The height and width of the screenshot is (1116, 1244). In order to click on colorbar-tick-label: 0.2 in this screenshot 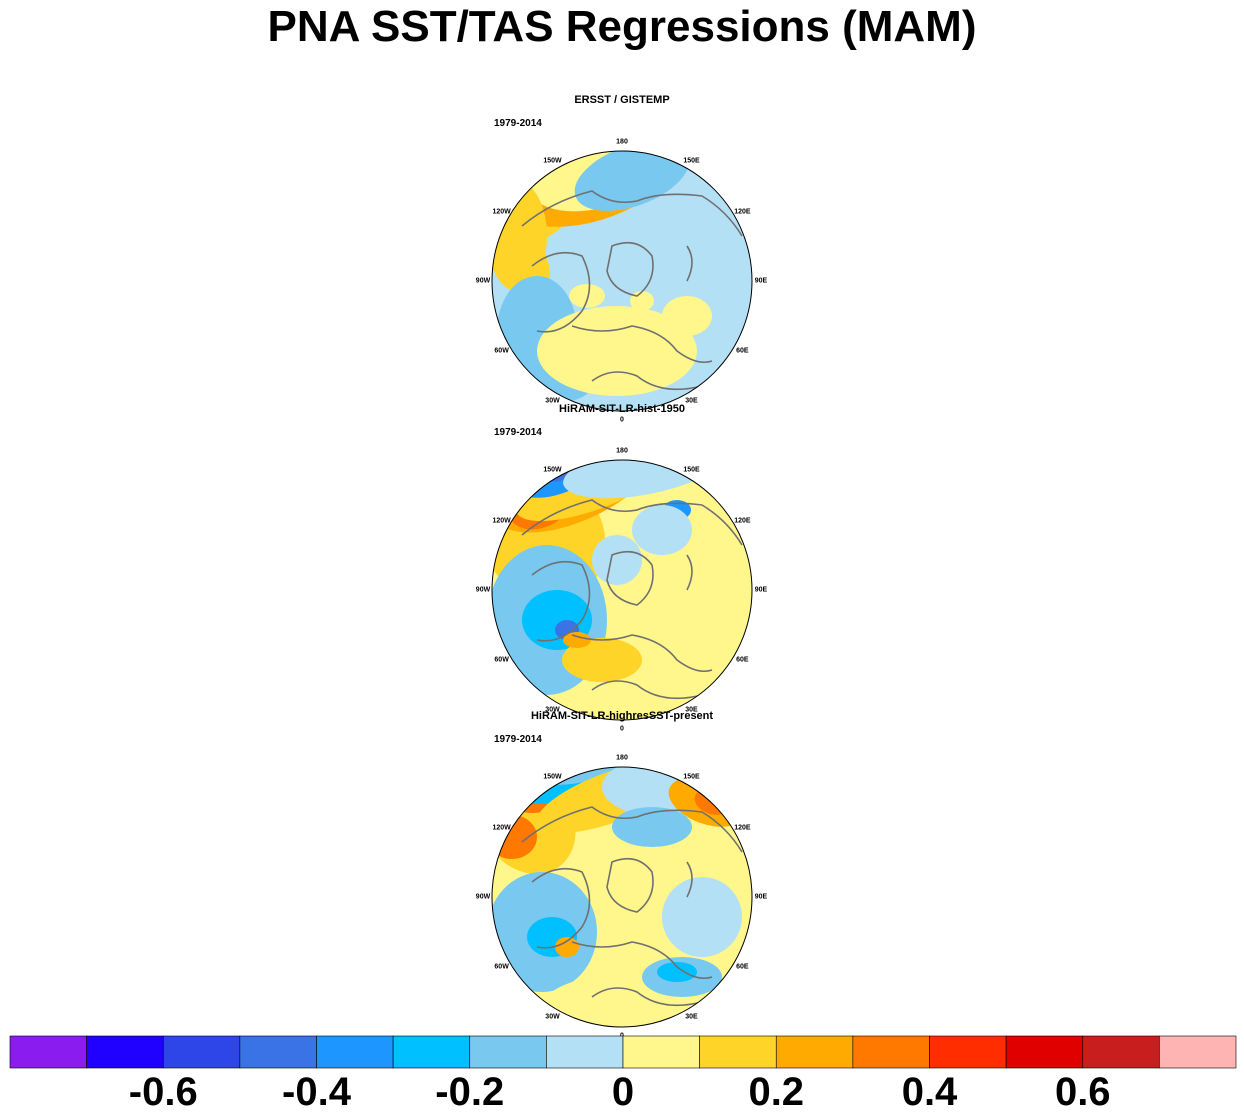, I will do `click(776, 1092)`.